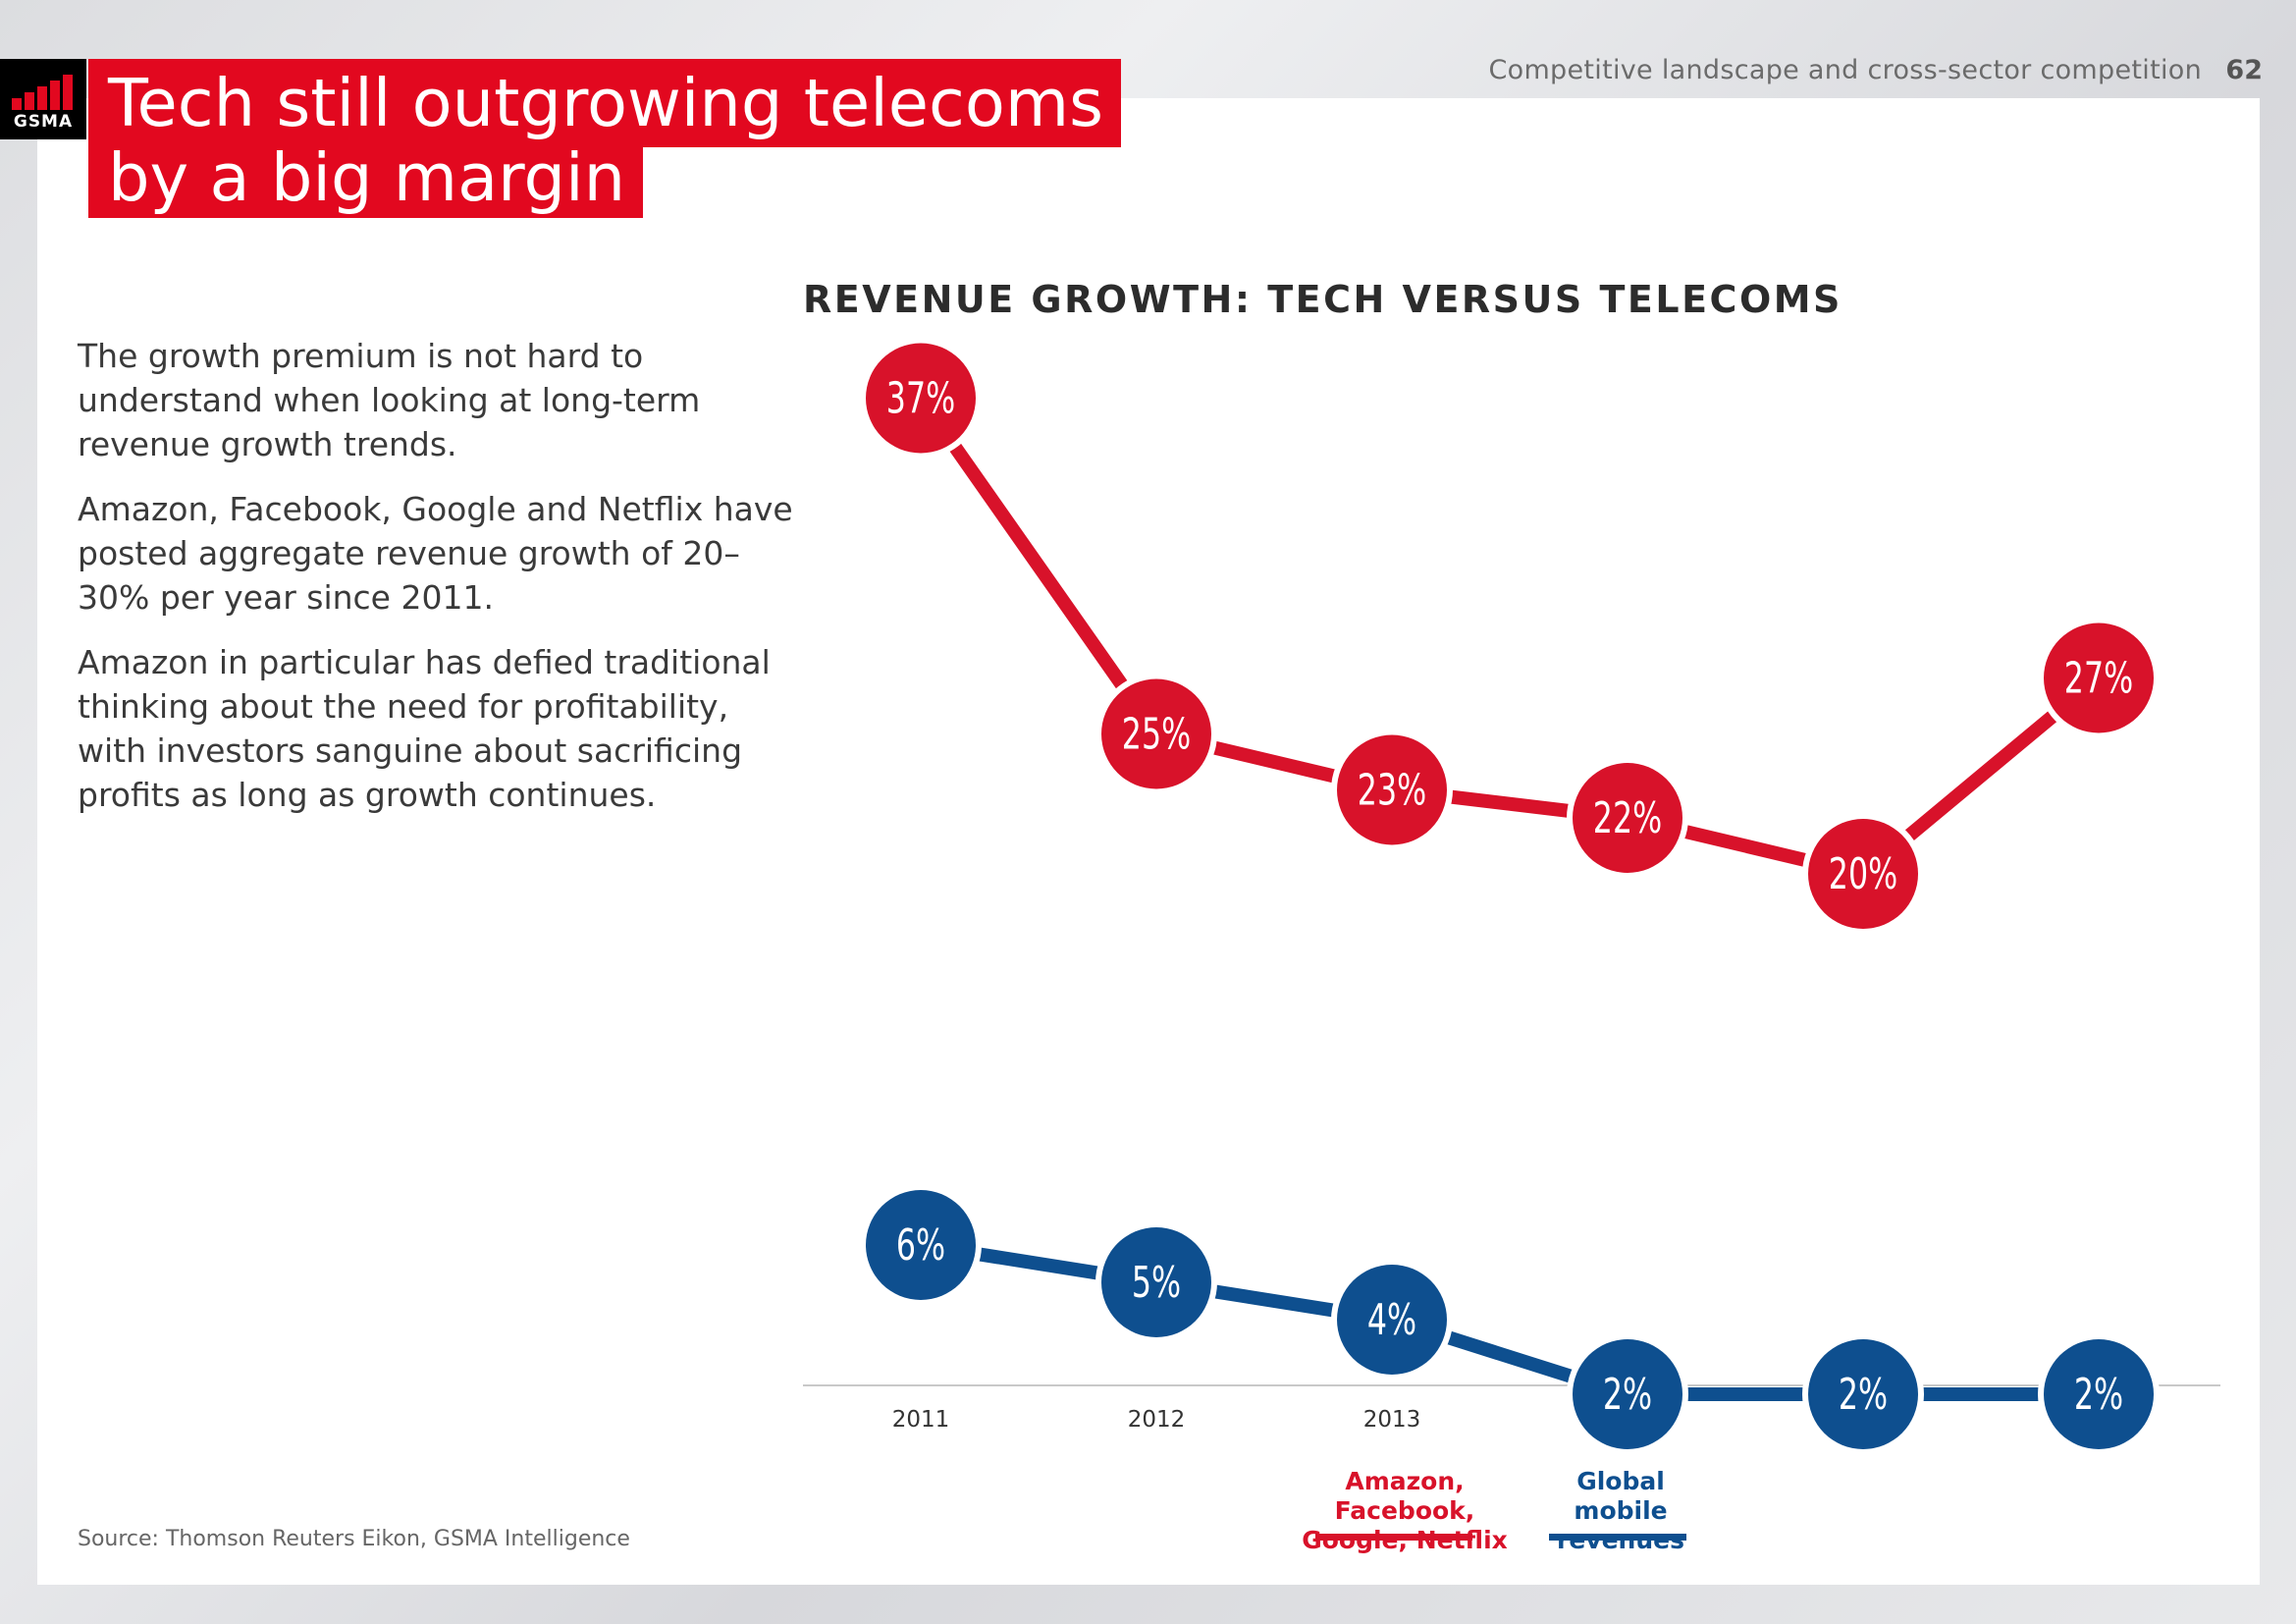 The width and height of the screenshot is (2296, 1624). Describe the element at coordinates (1323, 299) in the screenshot. I see `chart-title: REVENUE GROWTH: TECH VERSUS TELECOMS` at that location.